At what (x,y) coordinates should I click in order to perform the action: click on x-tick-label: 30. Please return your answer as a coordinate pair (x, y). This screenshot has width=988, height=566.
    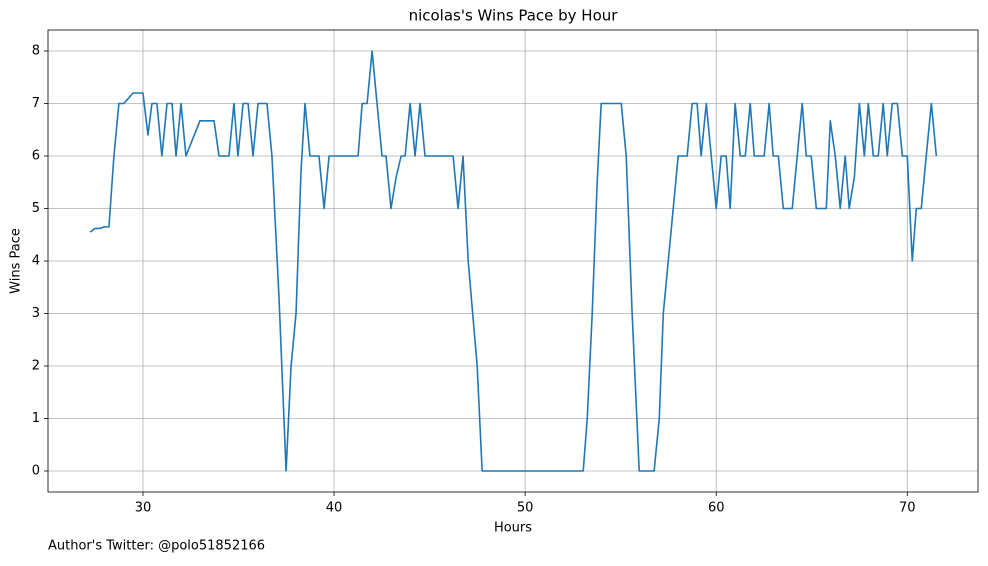
    Looking at the image, I should click on (143, 508).